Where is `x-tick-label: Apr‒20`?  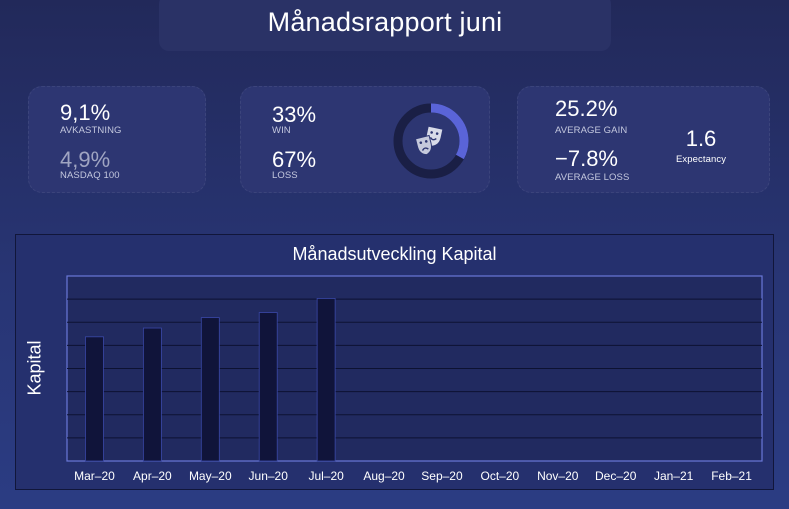 x-tick-label: Apr‒20 is located at coordinates (152, 476).